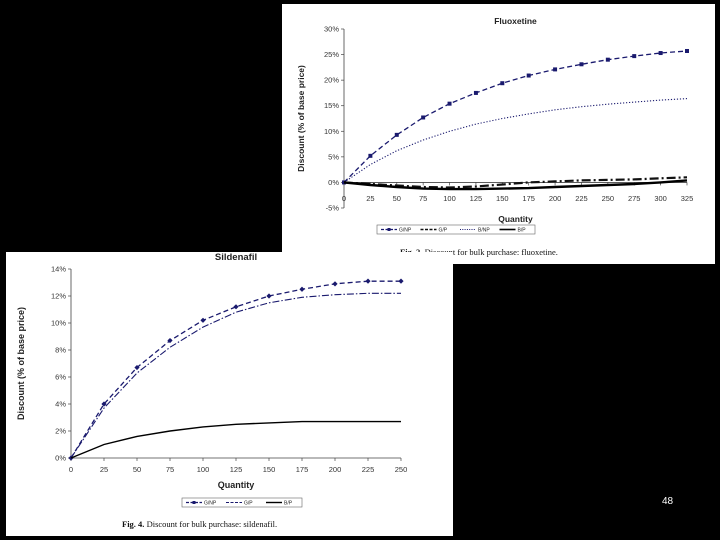  I want to click on sildenafil-legend-label: B/P, so click(288, 503).